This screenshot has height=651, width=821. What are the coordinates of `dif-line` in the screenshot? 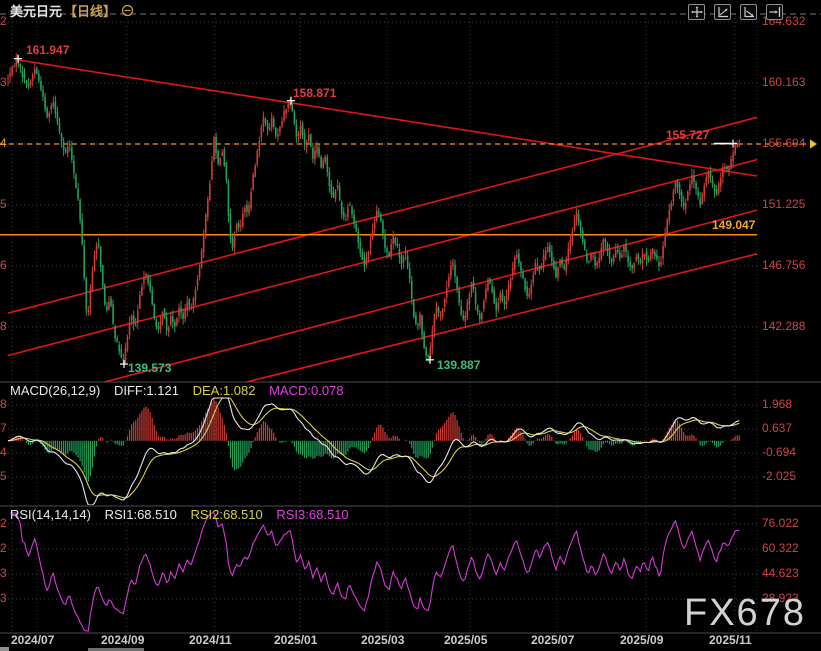 It's located at (373, 451).